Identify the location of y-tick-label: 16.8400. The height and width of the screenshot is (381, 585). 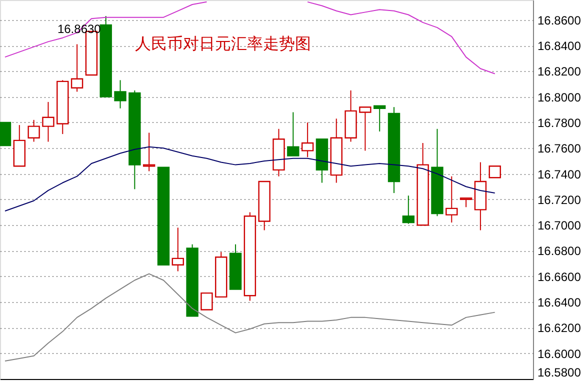
(560, 46).